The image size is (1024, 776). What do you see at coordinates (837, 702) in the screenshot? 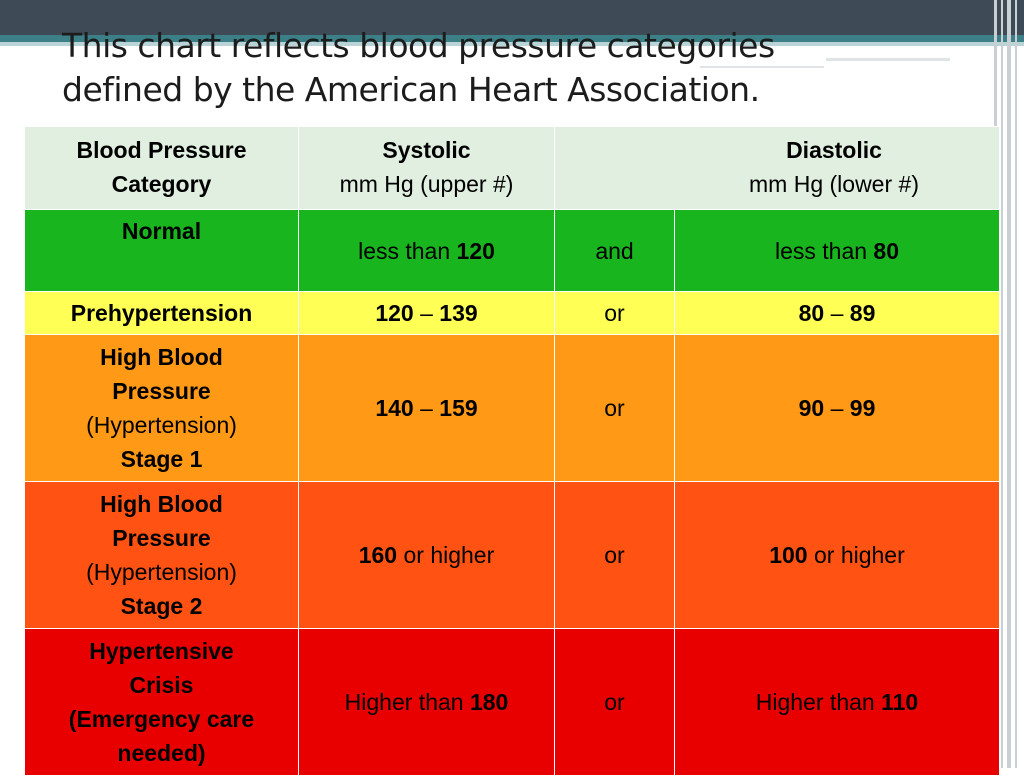
I see `diastolic-cell: Higher than 110` at bounding box center [837, 702].